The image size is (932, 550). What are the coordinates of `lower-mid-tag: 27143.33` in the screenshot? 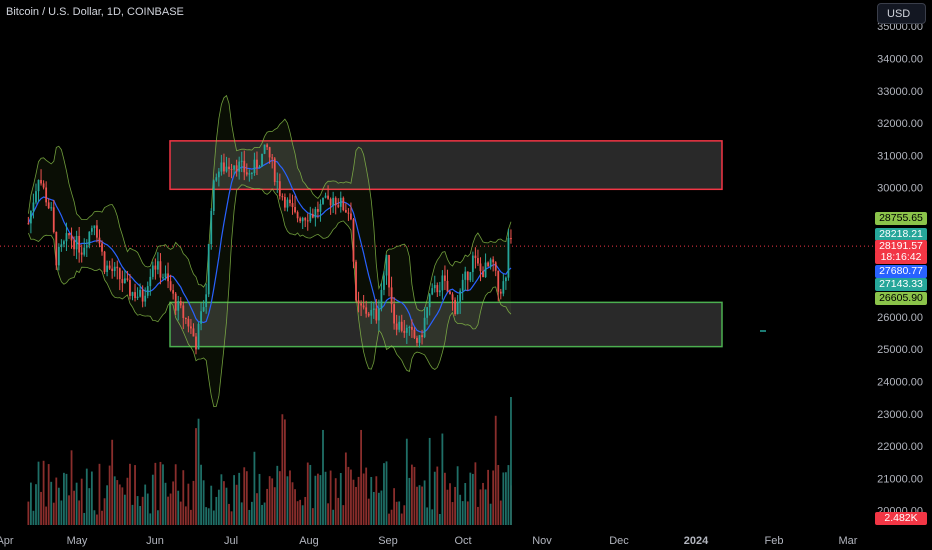 It's located at (901, 284).